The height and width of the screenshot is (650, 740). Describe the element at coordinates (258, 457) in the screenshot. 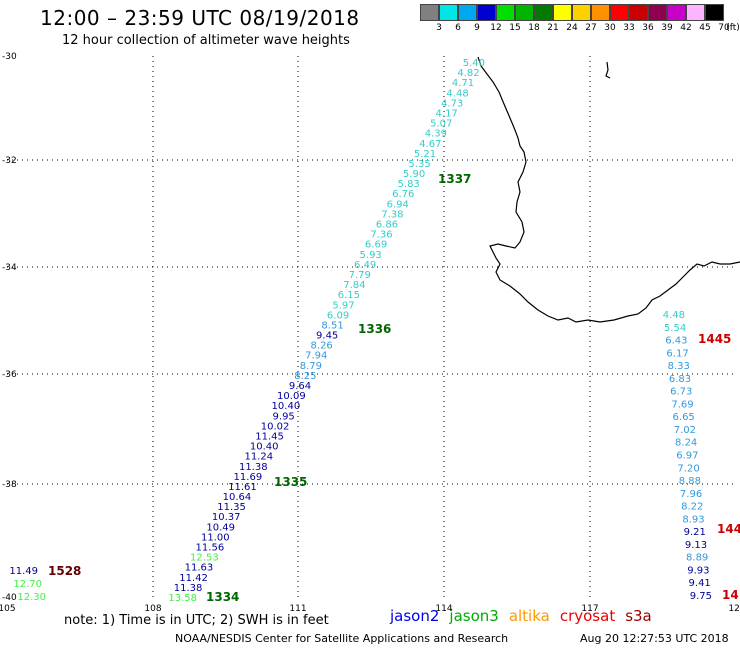

I see `wave-height-label: 11.24` at that location.